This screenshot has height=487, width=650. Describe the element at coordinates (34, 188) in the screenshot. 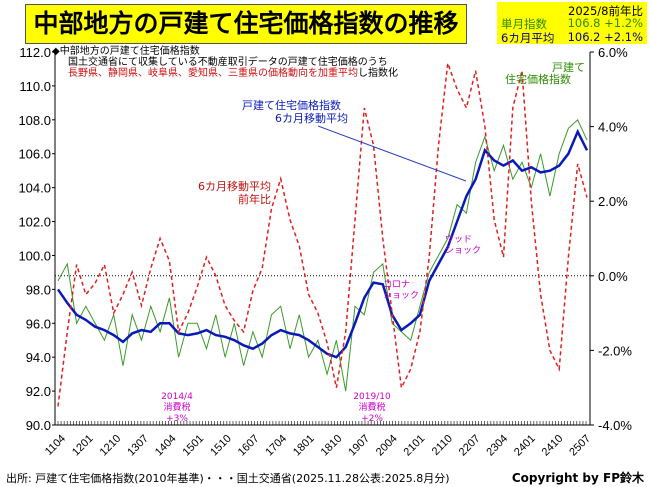

I see `left-tick-label: 104.0` at that location.